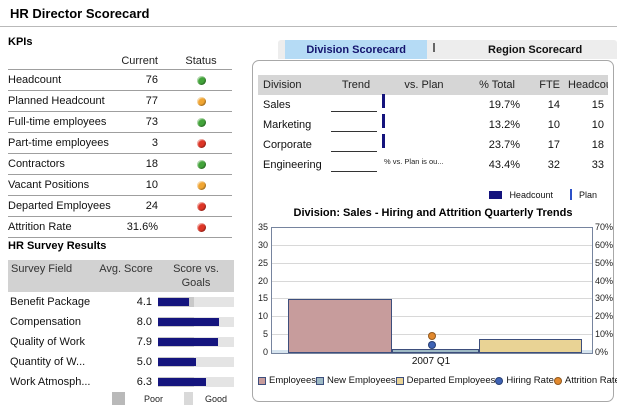 The width and height of the screenshot is (617, 406). I want to click on kpi-label: Headcount, so click(35, 80).